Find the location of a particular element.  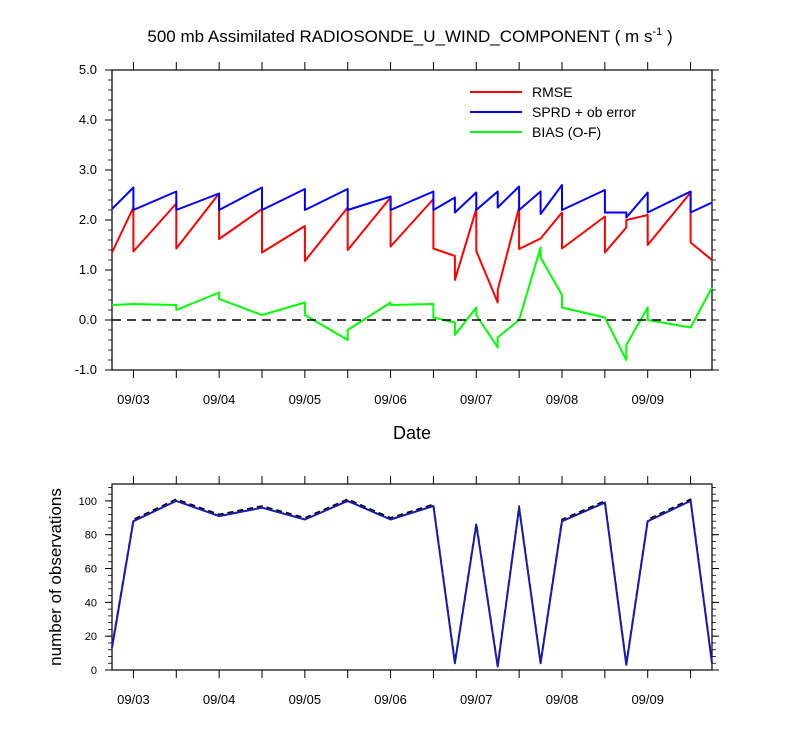

bottom-y-tick-label: 0 is located at coordinates (94, 671).